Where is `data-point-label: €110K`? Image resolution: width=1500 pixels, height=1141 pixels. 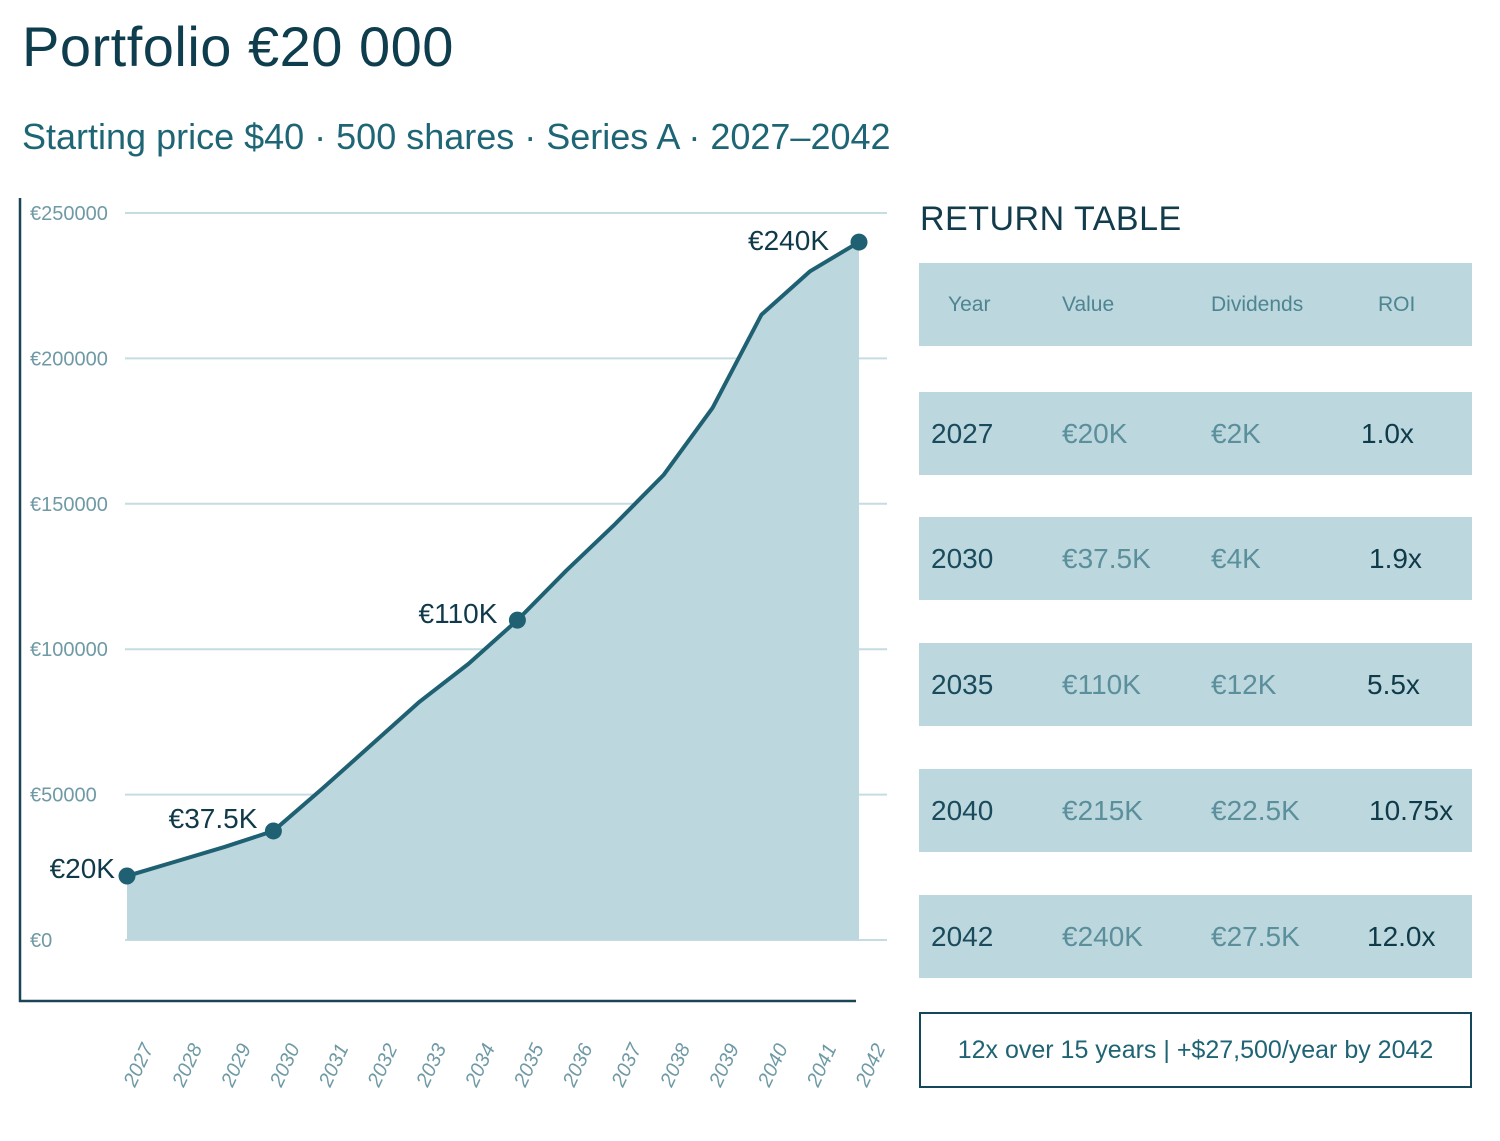 data-point-label: €110K is located at coordinates (458, 613).